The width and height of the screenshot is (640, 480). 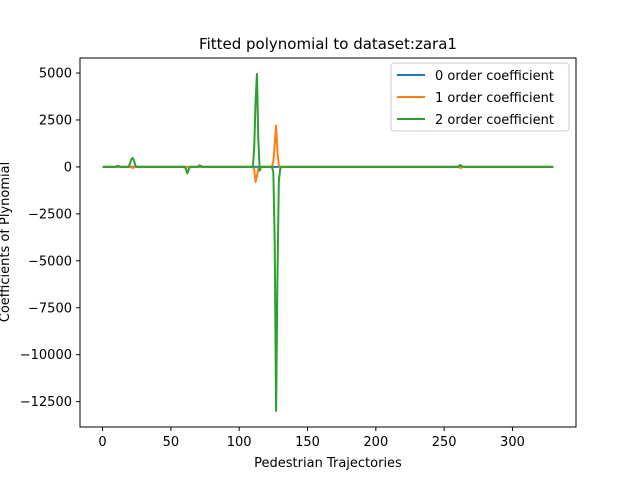 I want to click on x-tick-label: 100, so click(x=239, y=442).